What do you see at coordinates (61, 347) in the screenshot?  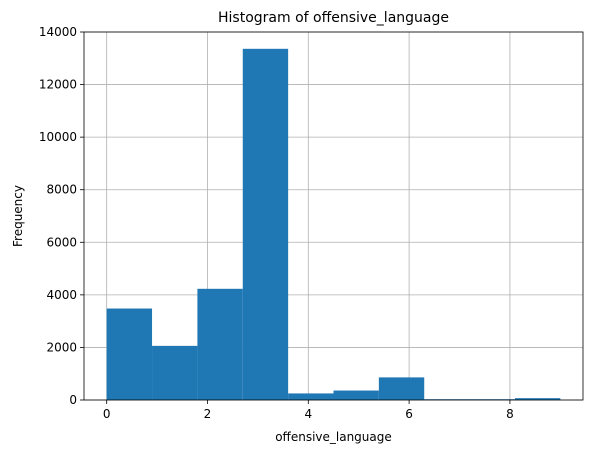 I see `y-tick-label: 2000` at bounding box center [61, 347].